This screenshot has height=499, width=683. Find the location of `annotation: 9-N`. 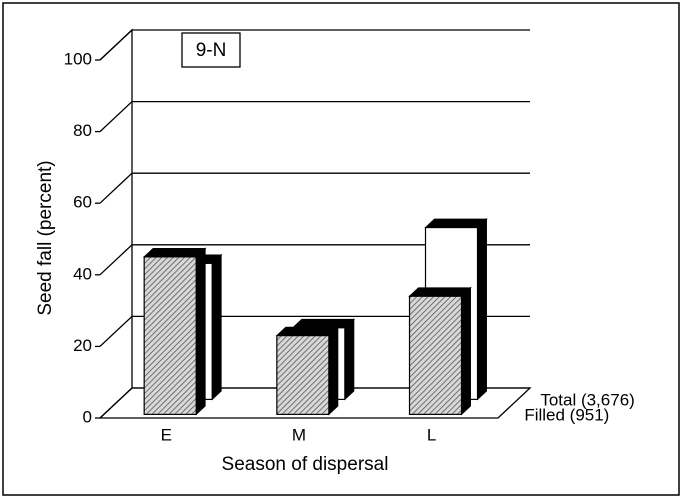

annotation: 9-N is located at coordinates (211, 50).